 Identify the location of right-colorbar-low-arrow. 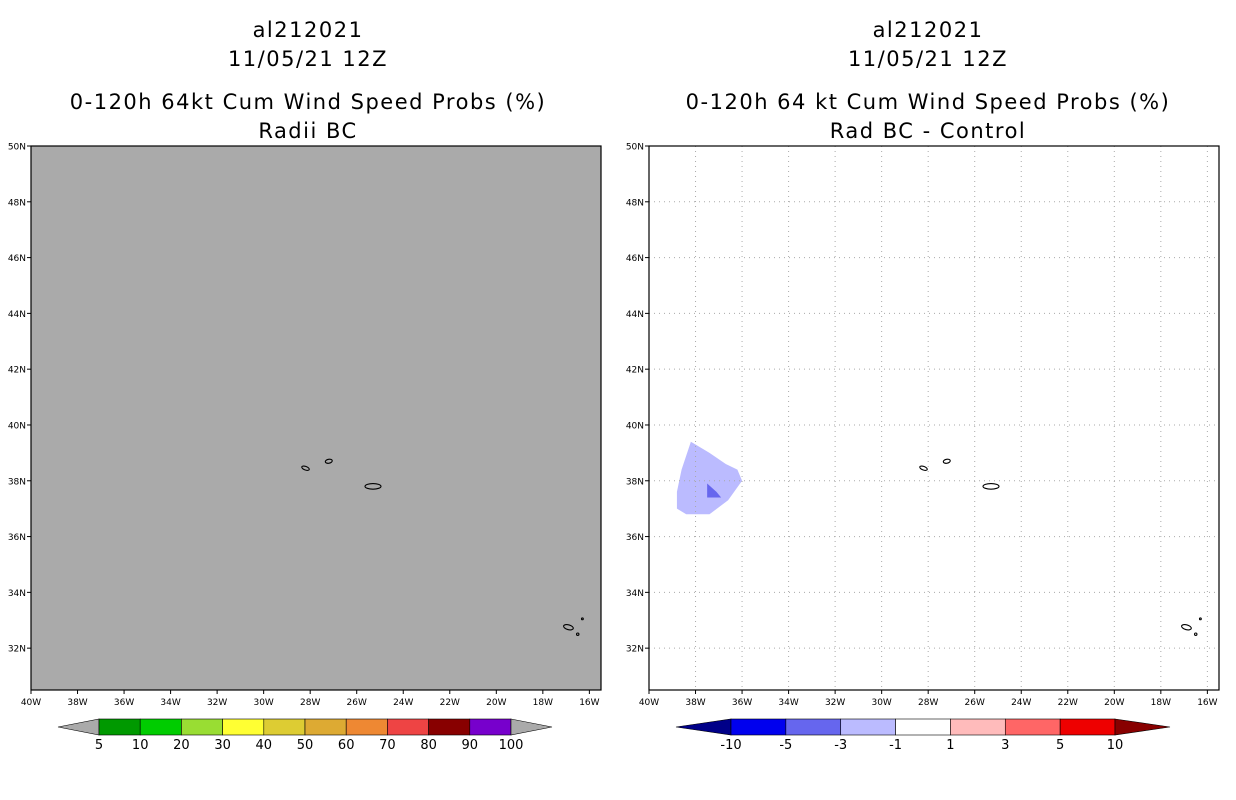
(703, 727).